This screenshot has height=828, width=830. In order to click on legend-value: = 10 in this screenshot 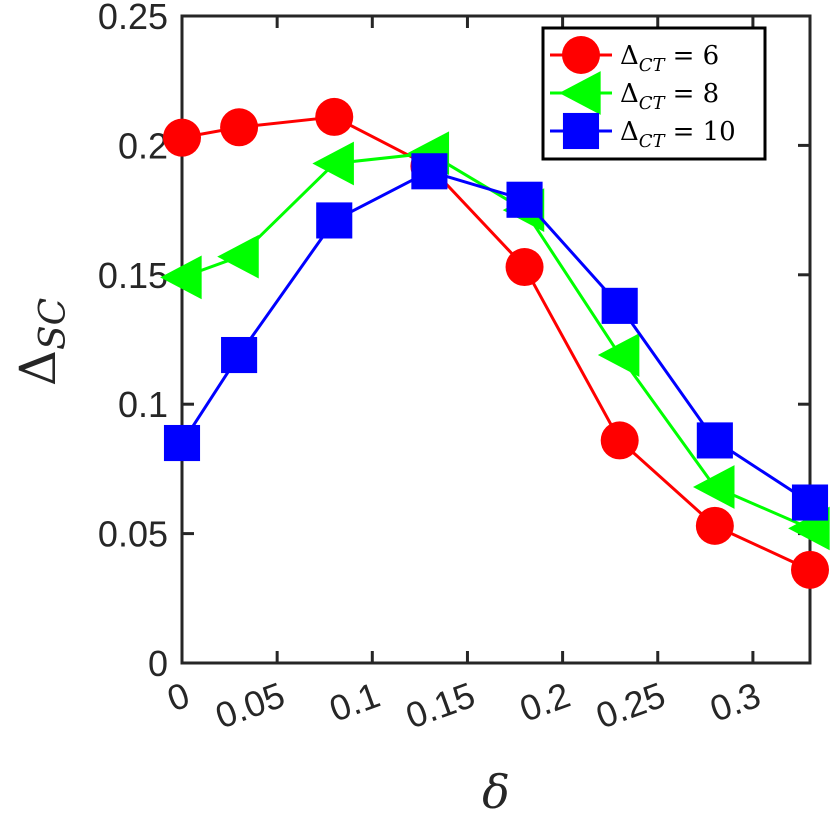, I will do `click(704, 132)`.